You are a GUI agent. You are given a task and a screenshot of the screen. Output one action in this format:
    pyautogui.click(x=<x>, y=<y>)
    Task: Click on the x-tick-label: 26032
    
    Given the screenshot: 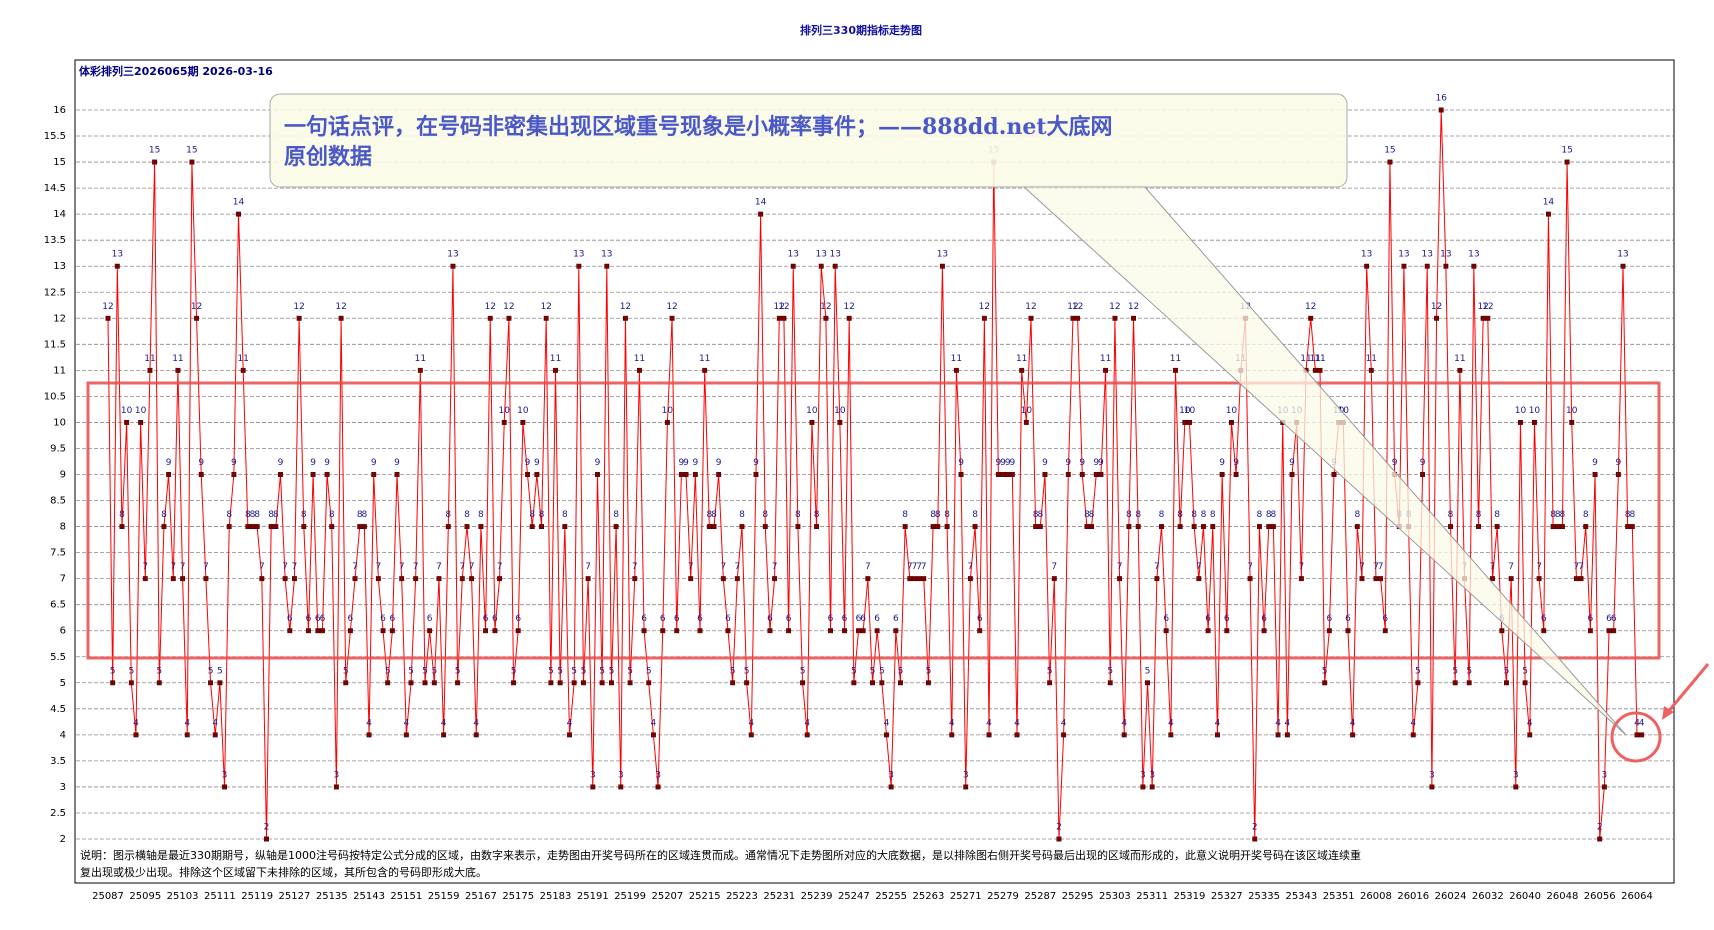 What is the action you would take?
    pyautogui.click(x=1488, y=896)
    